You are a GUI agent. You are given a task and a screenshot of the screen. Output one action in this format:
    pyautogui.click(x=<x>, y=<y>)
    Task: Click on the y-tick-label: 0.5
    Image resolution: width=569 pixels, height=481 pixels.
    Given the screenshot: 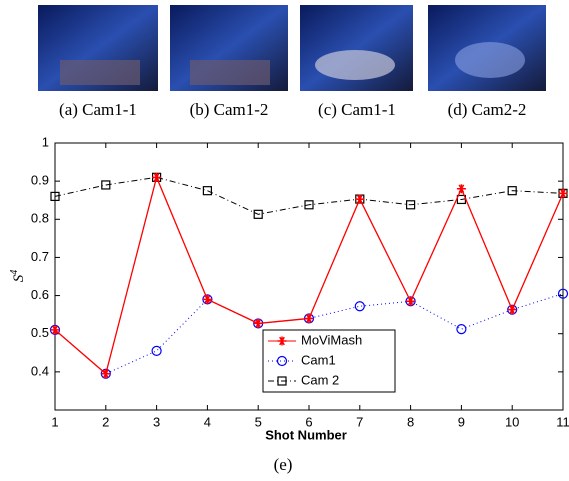 What is the action you would take?
    pyautogui.click(x=40, y=332)
    